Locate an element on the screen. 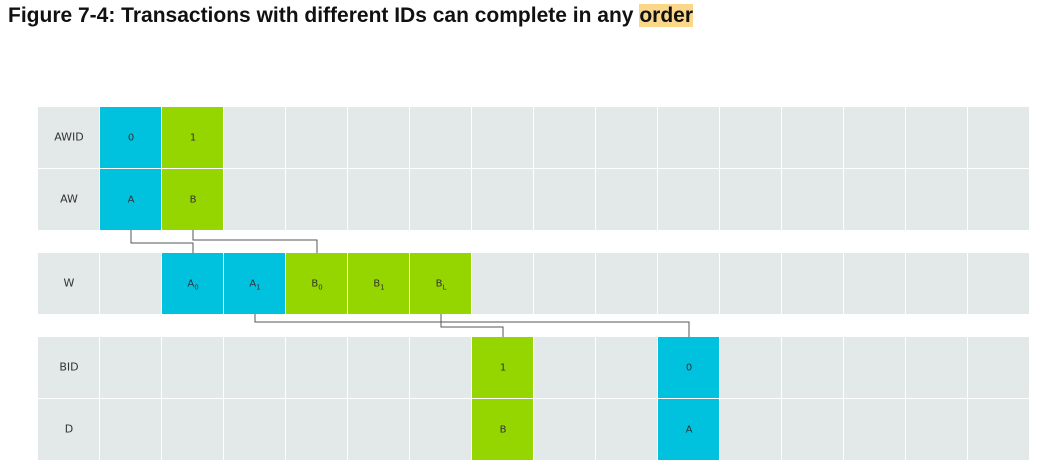 This screenshot has height=470, width=1050. row-label: AWID is located at coordinates (69, 137).